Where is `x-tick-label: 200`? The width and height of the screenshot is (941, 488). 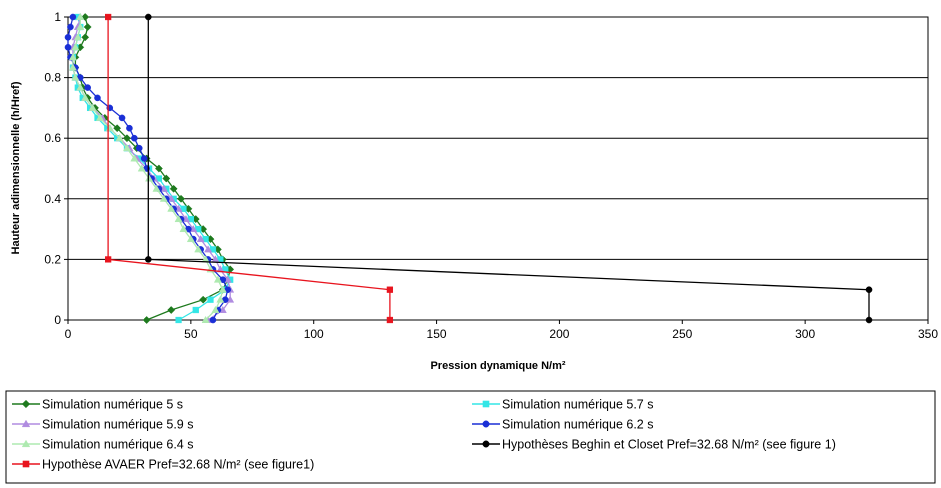
x-tick-label: 200 is located at coordinates (559, 334).